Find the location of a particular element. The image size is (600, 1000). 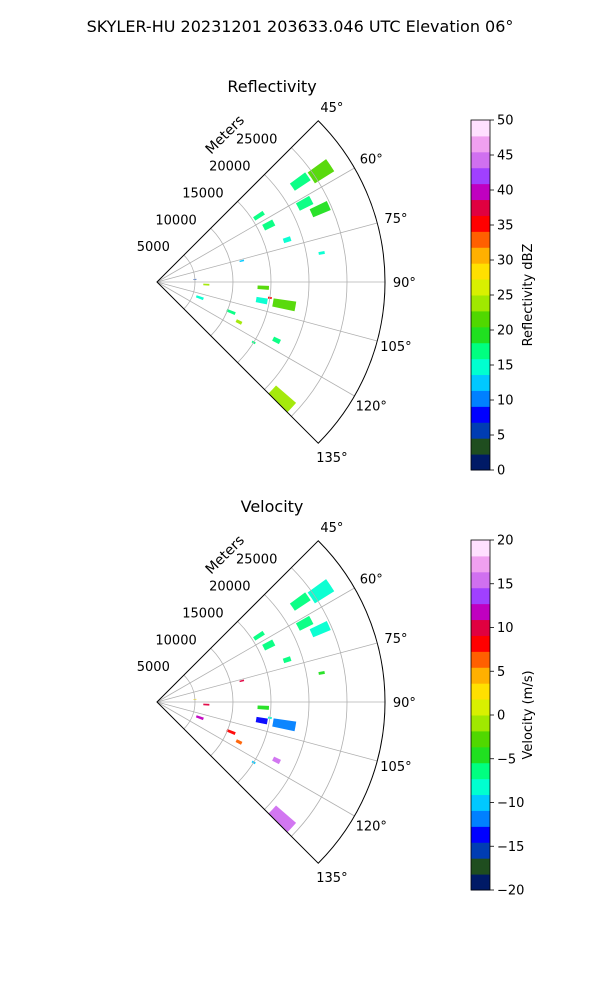

reflectivity-title: Reflectivity is located at coordinates (271, 86).